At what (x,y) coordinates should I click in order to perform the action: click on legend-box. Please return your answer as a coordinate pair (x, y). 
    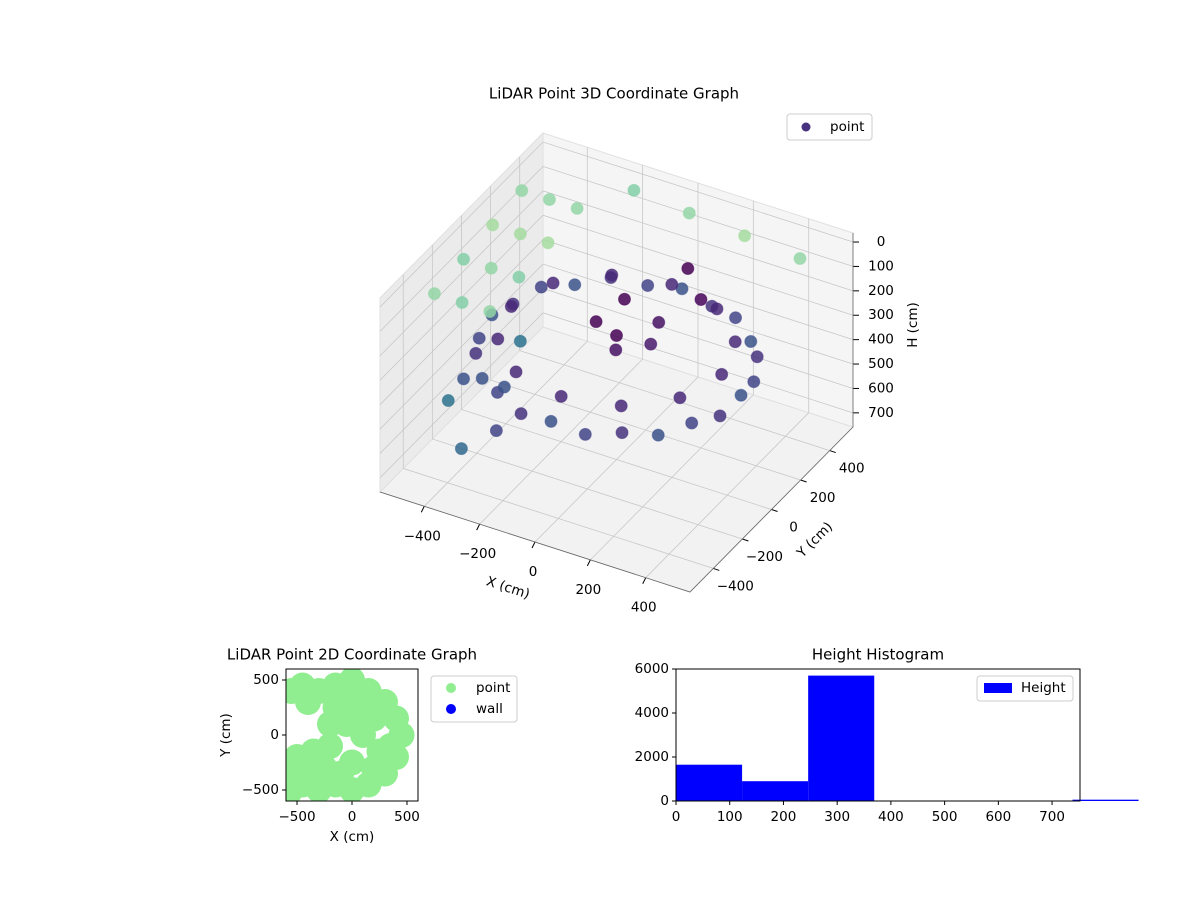
    Looking at the image, I should click on (1025, 688).